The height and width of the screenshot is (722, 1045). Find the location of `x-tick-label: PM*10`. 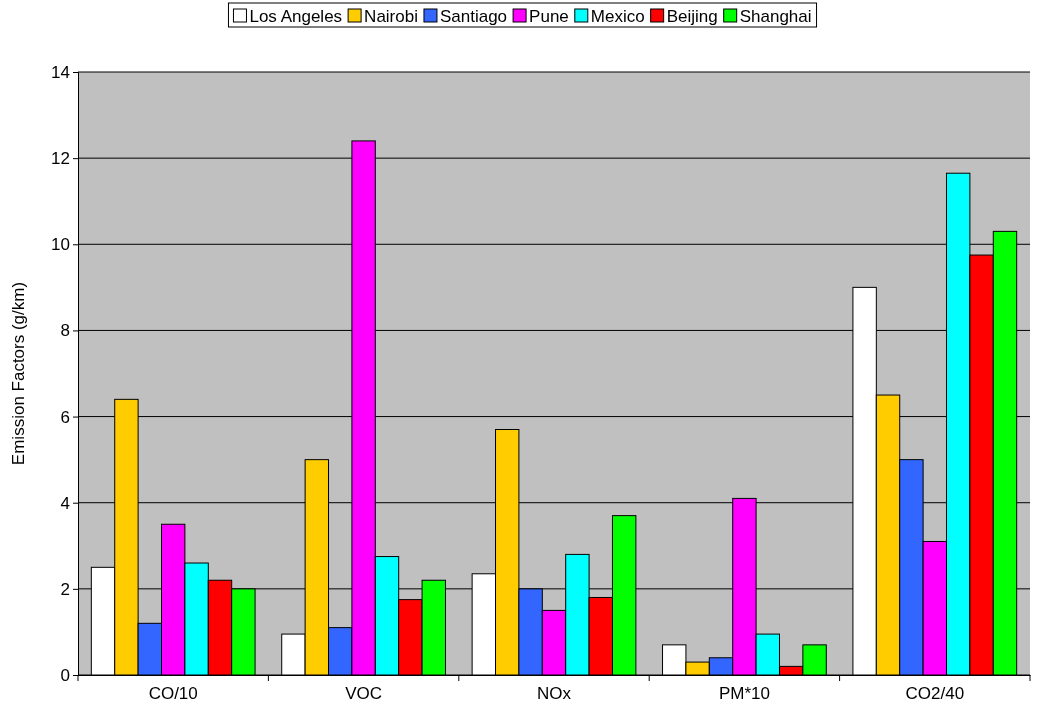

x-tick-label: PM*10 is located at coordinates (744, 694).